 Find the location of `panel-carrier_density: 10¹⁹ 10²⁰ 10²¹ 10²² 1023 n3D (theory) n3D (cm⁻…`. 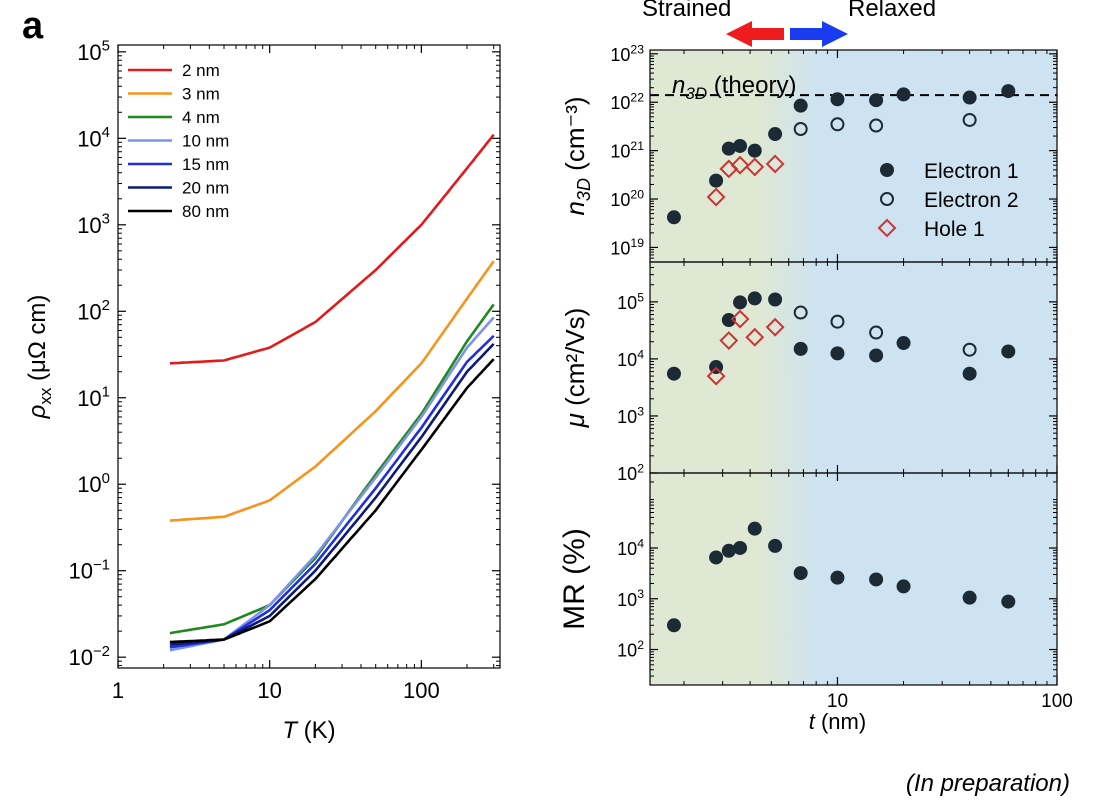

panel-carrier_density: 10¹⁹ 10²⁰ 10²¹ 10²² 1023 n3D (theory) n3D (cm⁻… is located at coordinates (809, 152).